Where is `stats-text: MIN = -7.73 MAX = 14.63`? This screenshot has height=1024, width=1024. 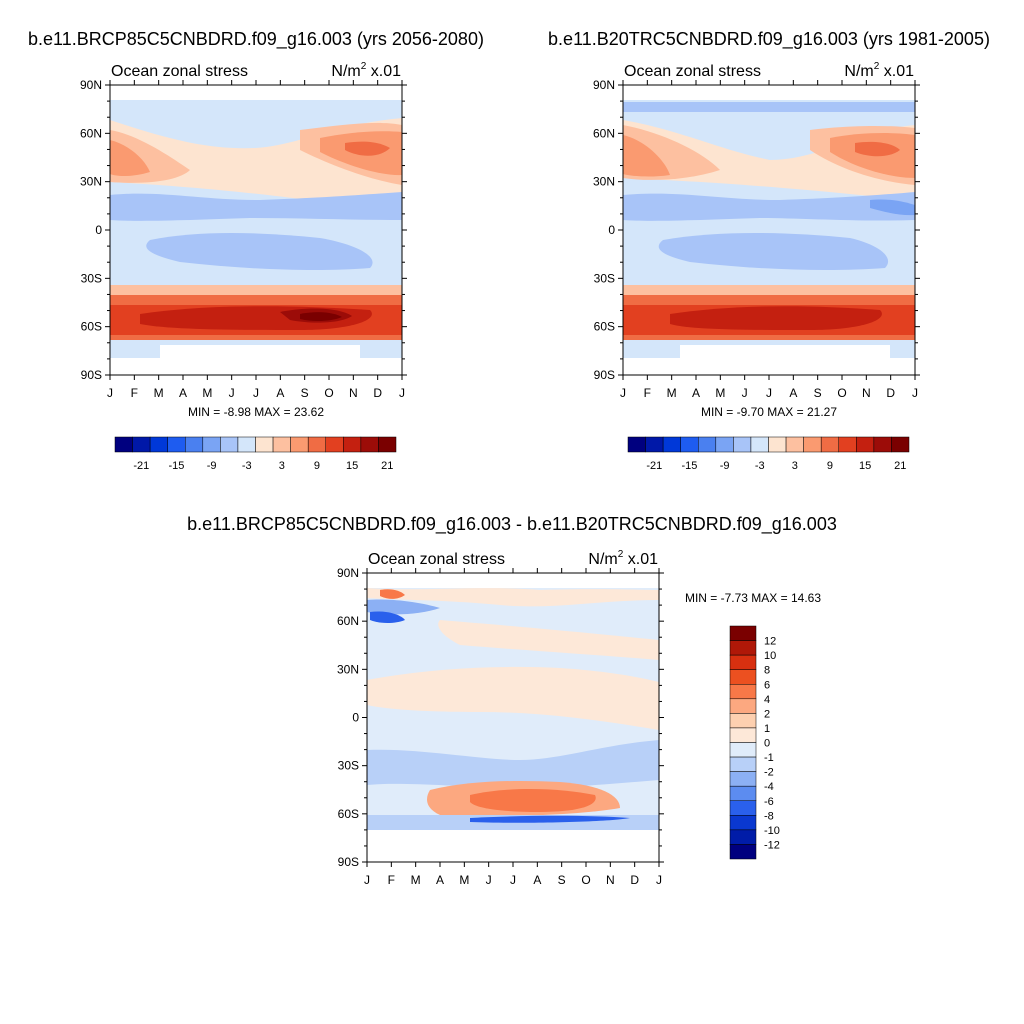
stats-text: MIN = -7.73 MAX = 14.63 is located at coordinates (753, 598).